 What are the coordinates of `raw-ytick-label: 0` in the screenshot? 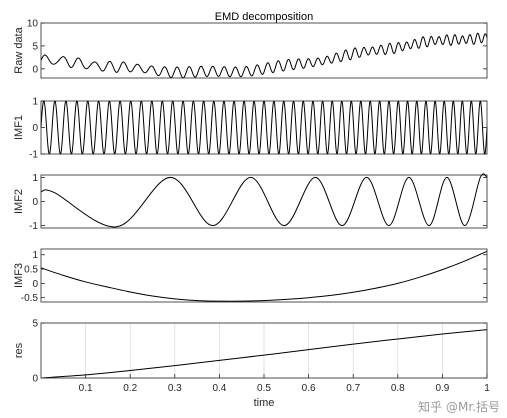 It's located at (35, 69).